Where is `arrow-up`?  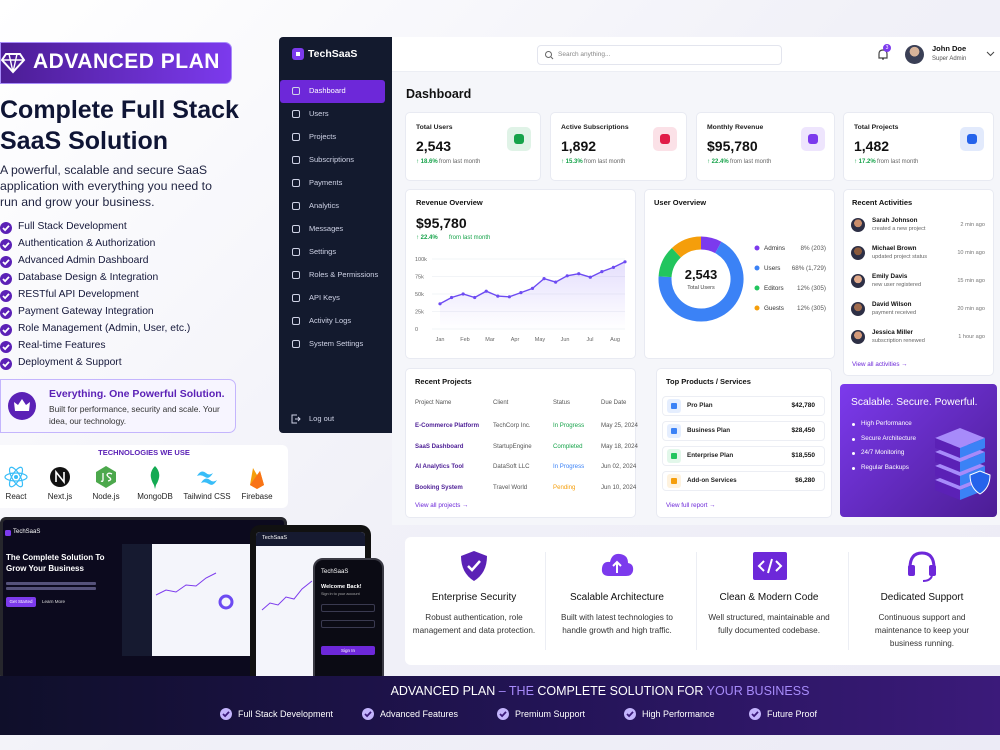
arrow-up is located at coordinates (617, 566).